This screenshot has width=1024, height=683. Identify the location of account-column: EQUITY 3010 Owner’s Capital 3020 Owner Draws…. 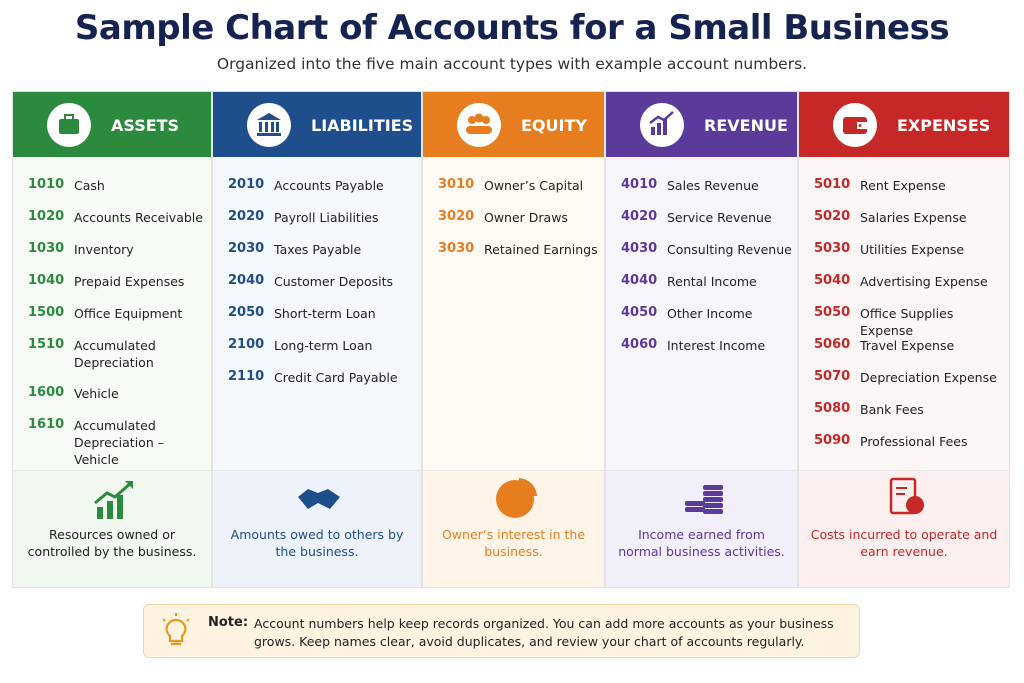
(513, 339).